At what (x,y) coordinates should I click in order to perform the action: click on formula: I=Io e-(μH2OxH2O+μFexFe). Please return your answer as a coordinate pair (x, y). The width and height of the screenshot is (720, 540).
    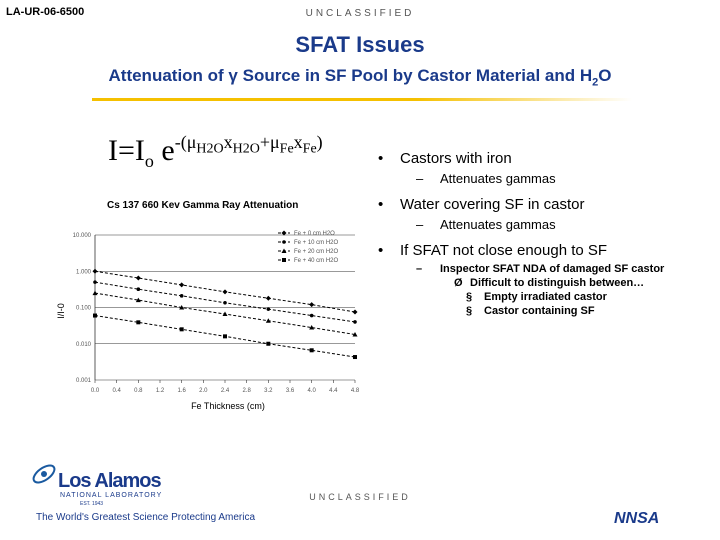
    Looking at the image, I should click on (215, 152).